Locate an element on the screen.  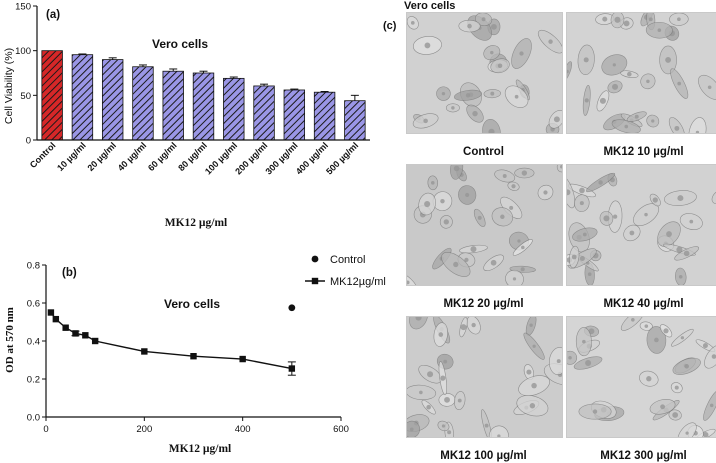
micrograph-caption: MK12 10 µg/ml is located at coordinates (643, 152).